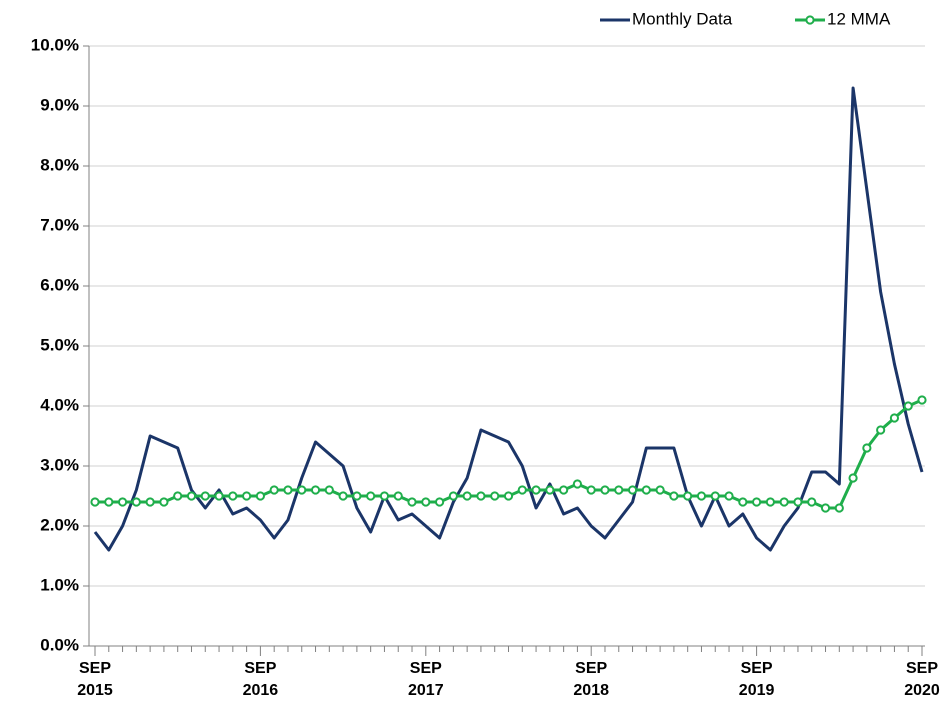  What do you see at coordinates (59, 284) in the screenshot?
I see `y-tick-label: 6.0%` at bounding box center [59, 284].